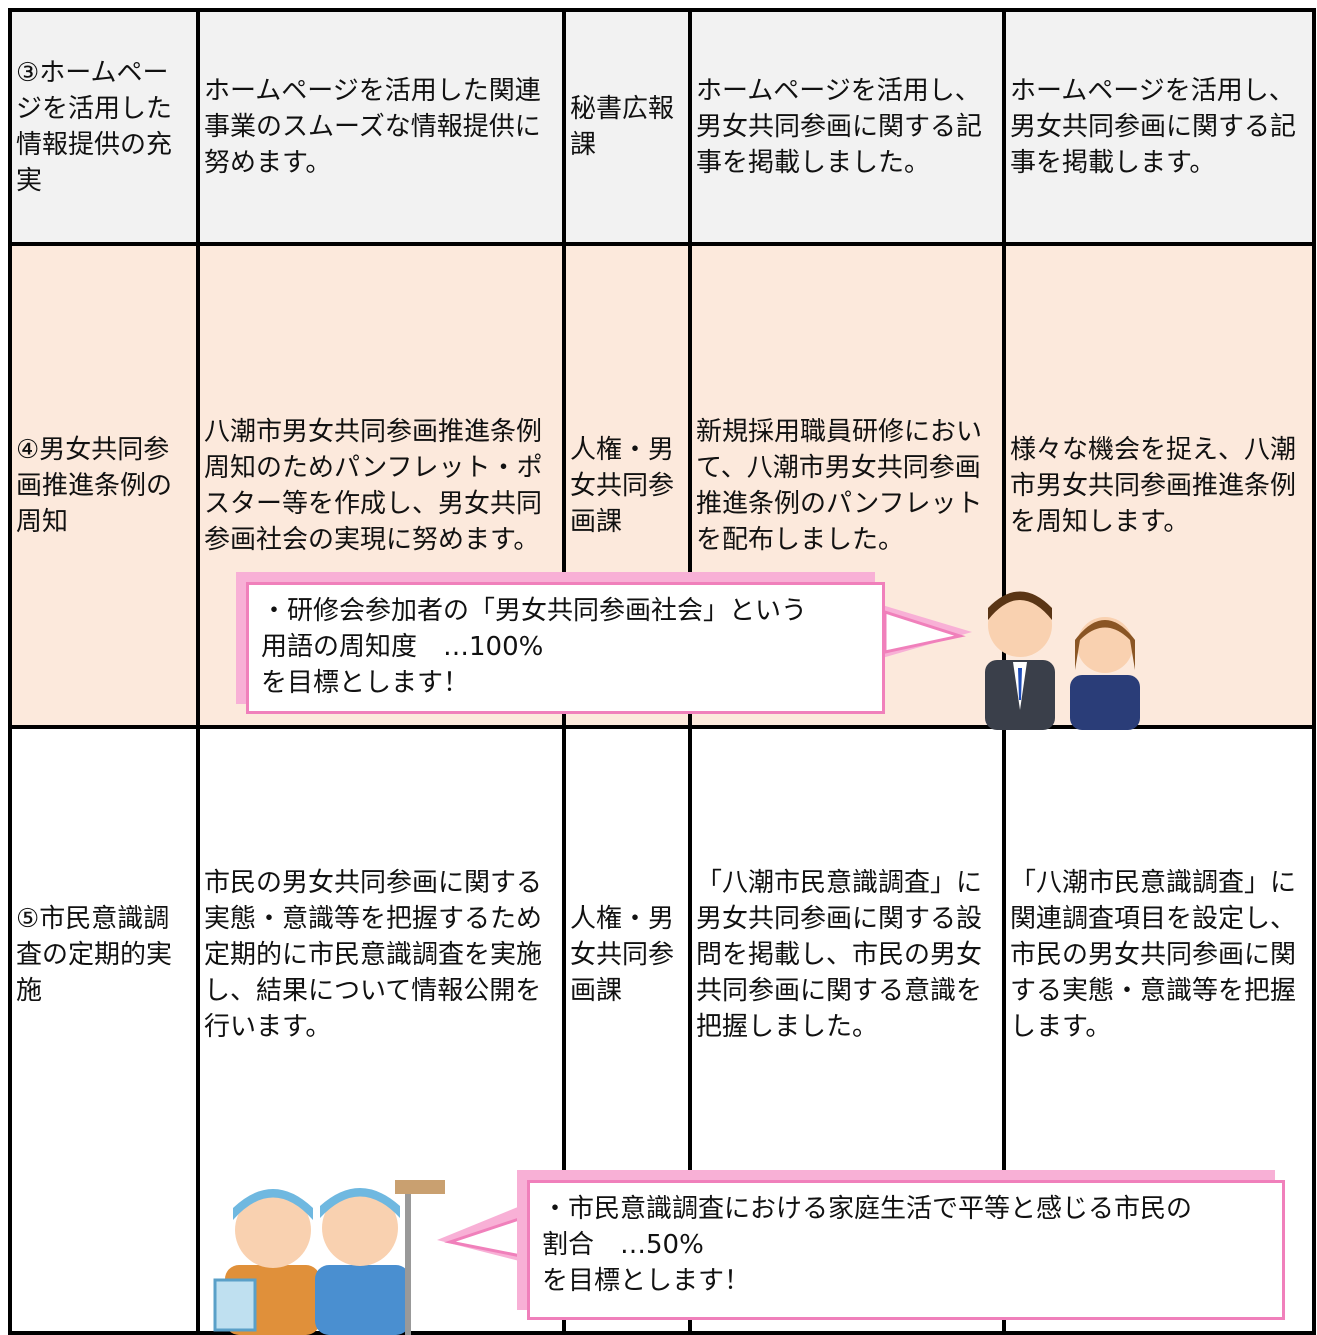 The width and height of the screenshot is (1317, 1335). What do you see at coordinates (1159, 127) in the screenshot?
I see `table-cell: ホームページを活用し、男女共同参画に関する記事を掲載します。` at bounding box center [1159, 127].